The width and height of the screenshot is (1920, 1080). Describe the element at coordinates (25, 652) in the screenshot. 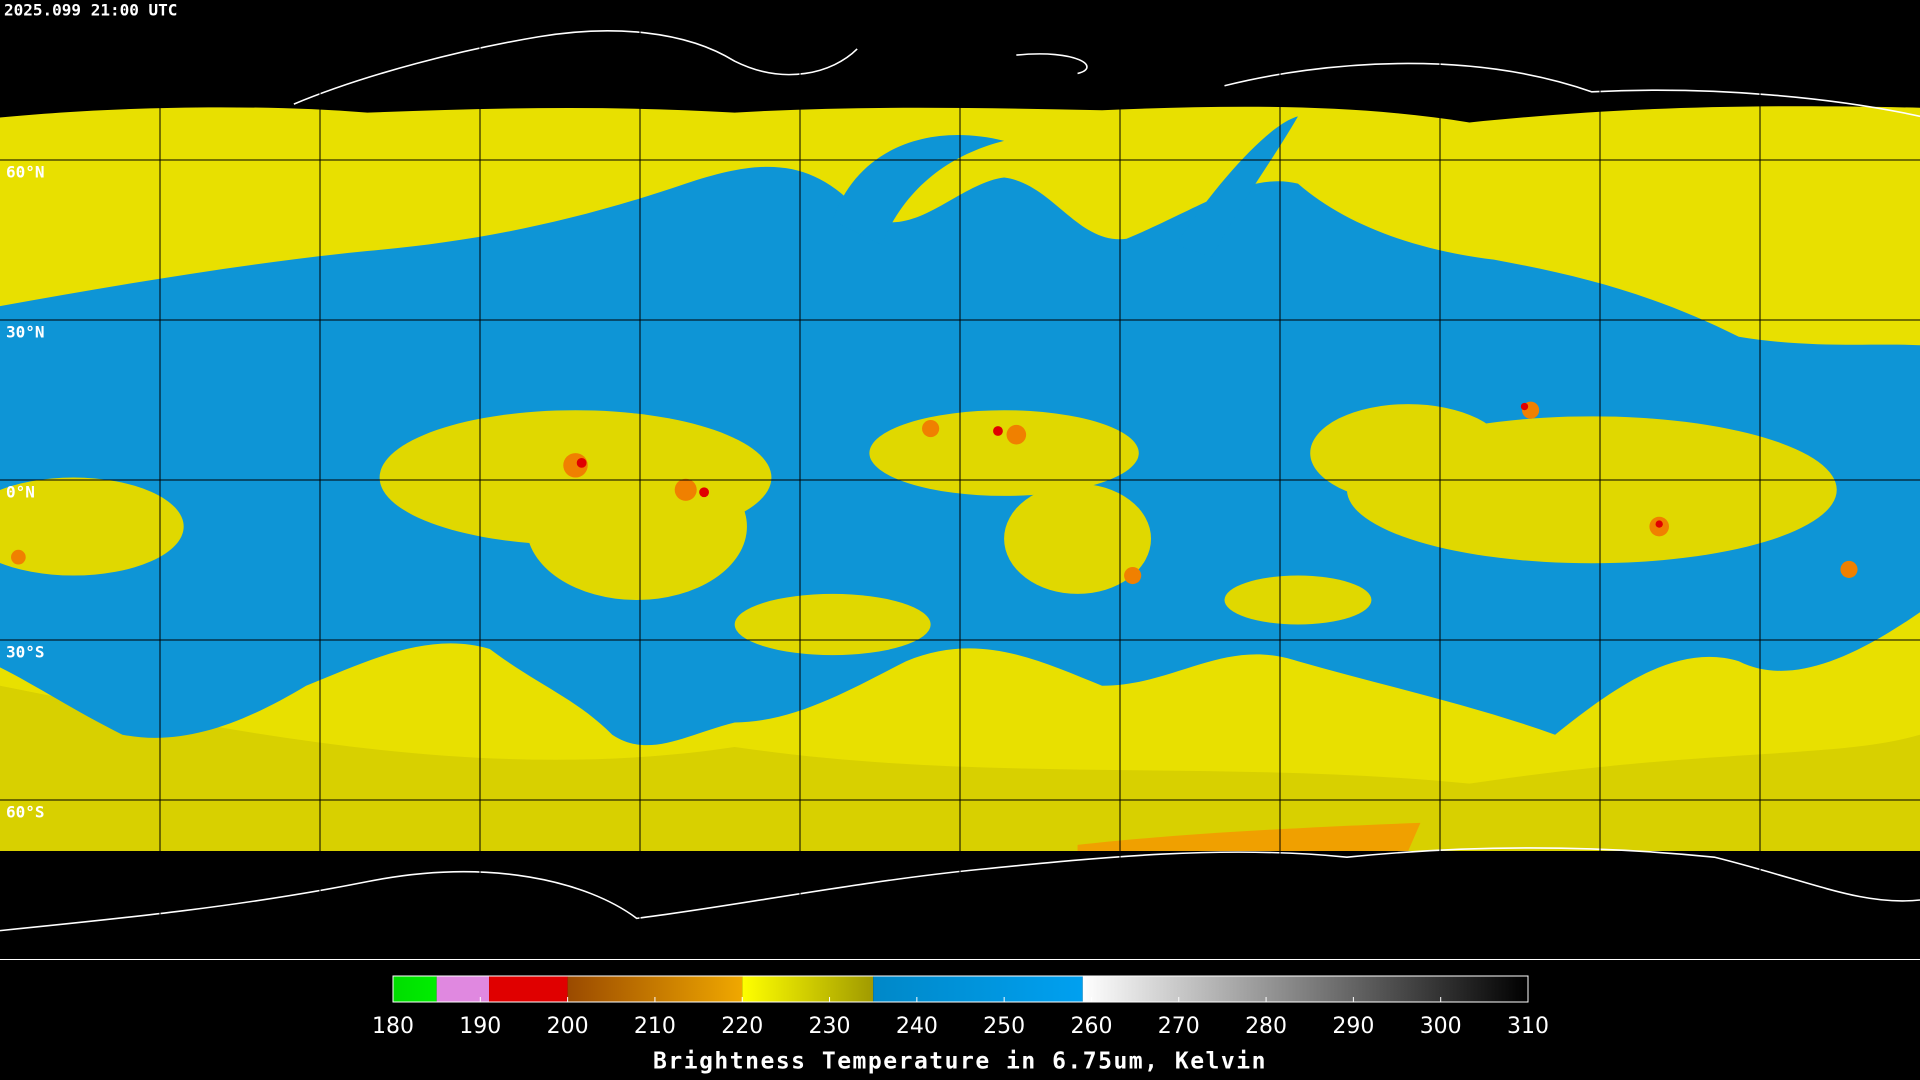

I see `latitude-label: 30°S` at that location.